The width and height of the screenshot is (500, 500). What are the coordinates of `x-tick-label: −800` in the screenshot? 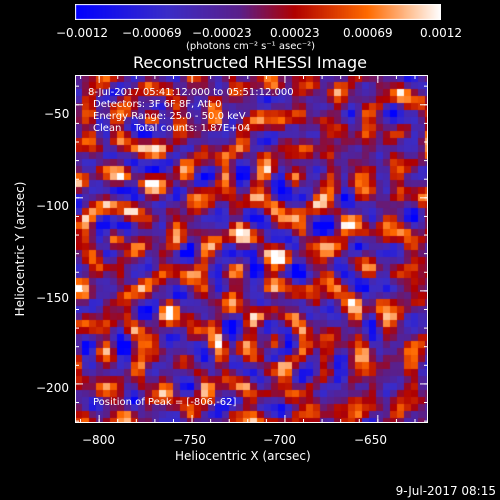 It's located at (98, 440).